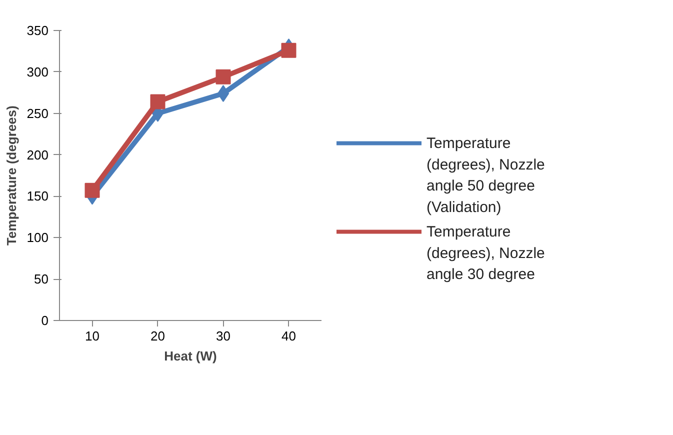 The height and width of the screenshot is (435, 673). Describe the element at coordinates (485, 175) in the screenshot. I see `text: Temperature (degrees), Nozzle angle 50 degree (Validation)` at that location.